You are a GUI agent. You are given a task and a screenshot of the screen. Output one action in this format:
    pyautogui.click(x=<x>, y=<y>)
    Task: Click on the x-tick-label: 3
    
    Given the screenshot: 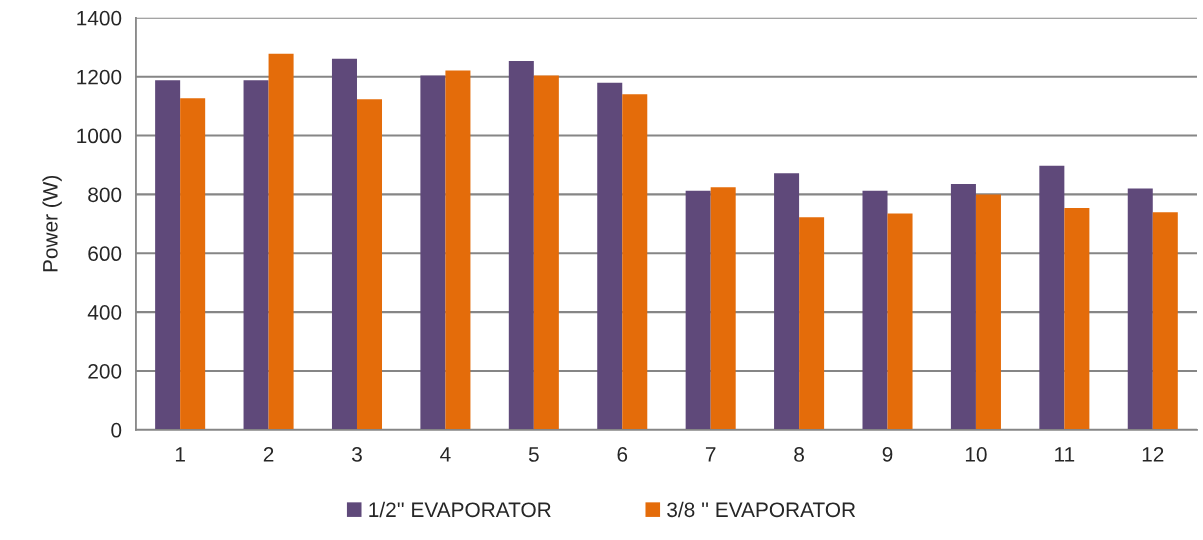 What is the action you would take?
    pyautogui.click(x=356, y=454)
    